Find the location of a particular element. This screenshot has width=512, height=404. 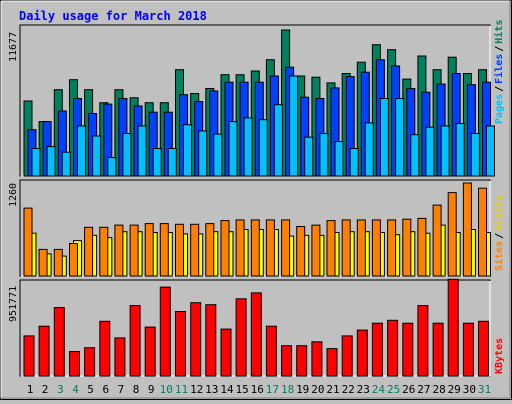

x-label-day-29: 29 is located at coordinates (454, 389).